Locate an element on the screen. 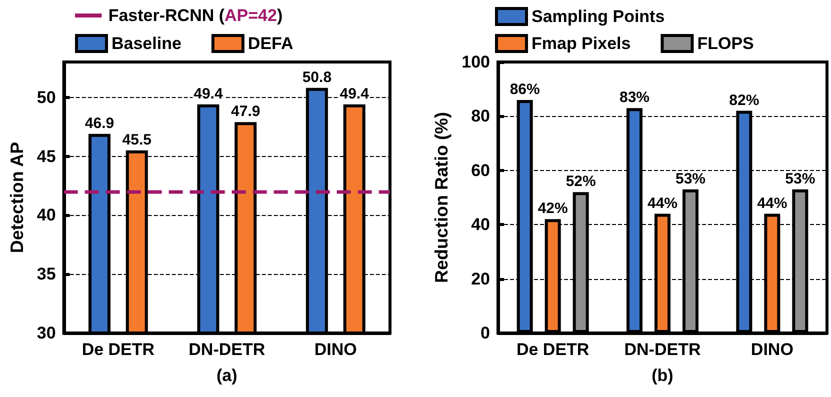 Image resolution: width=831 pixels, height=397 pixels. legend-label: Sampling Points is located at coordinates (598, 16).